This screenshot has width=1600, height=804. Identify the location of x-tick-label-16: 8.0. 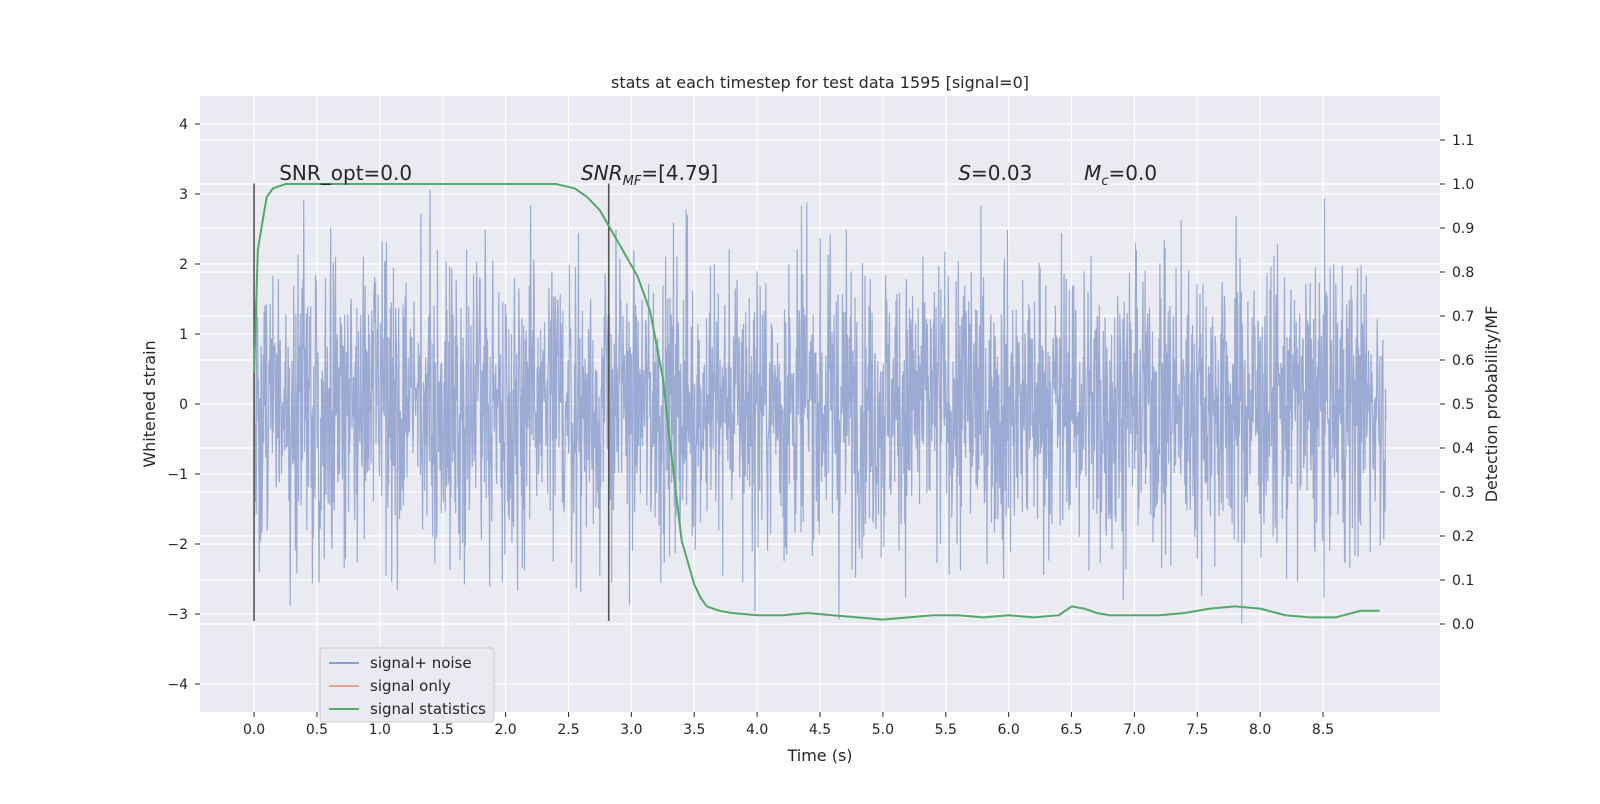
(1260, 730).